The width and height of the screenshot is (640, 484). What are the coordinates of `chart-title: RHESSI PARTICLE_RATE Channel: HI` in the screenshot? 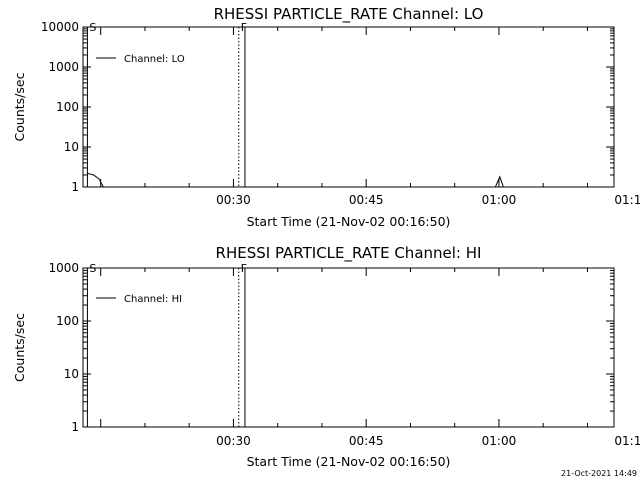 It's located at (349, 253).